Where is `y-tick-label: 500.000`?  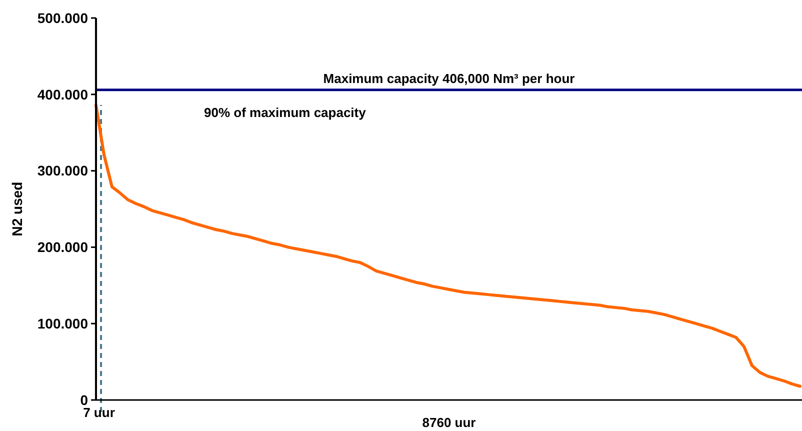
y-tick-label: 500.000 is located at coordinates (62, 18).